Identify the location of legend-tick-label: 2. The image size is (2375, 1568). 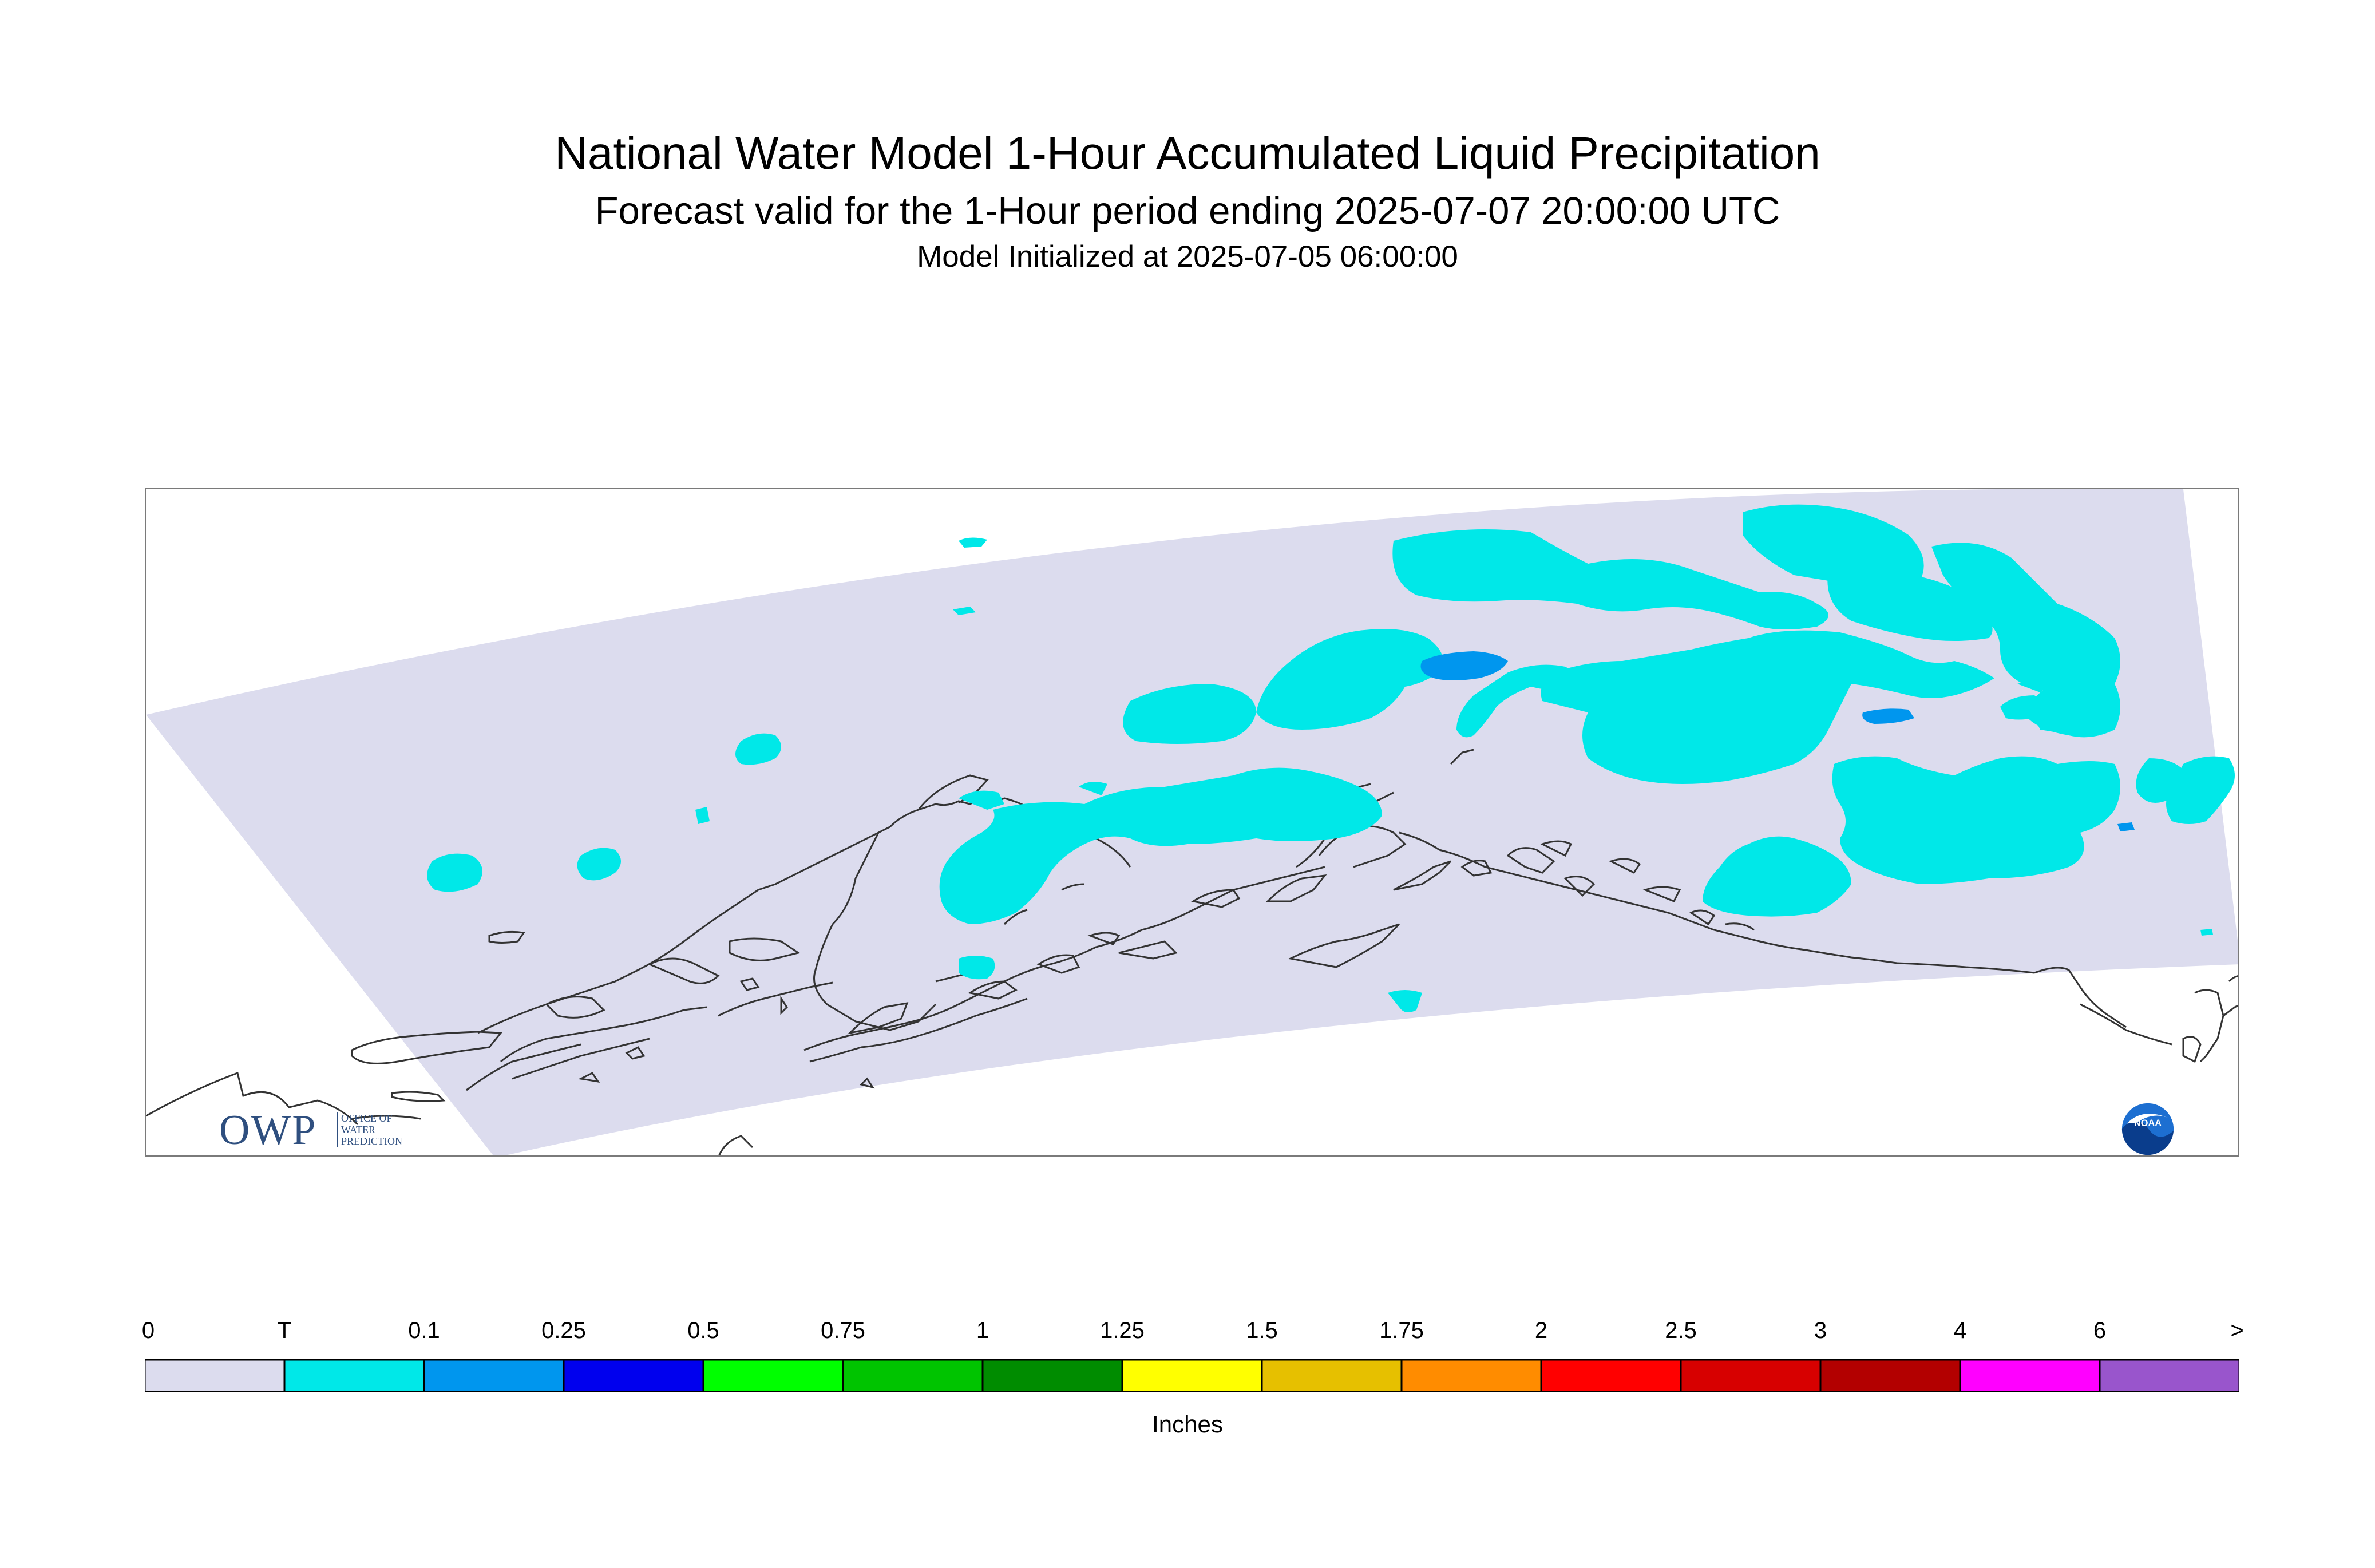
(1541, 1330).